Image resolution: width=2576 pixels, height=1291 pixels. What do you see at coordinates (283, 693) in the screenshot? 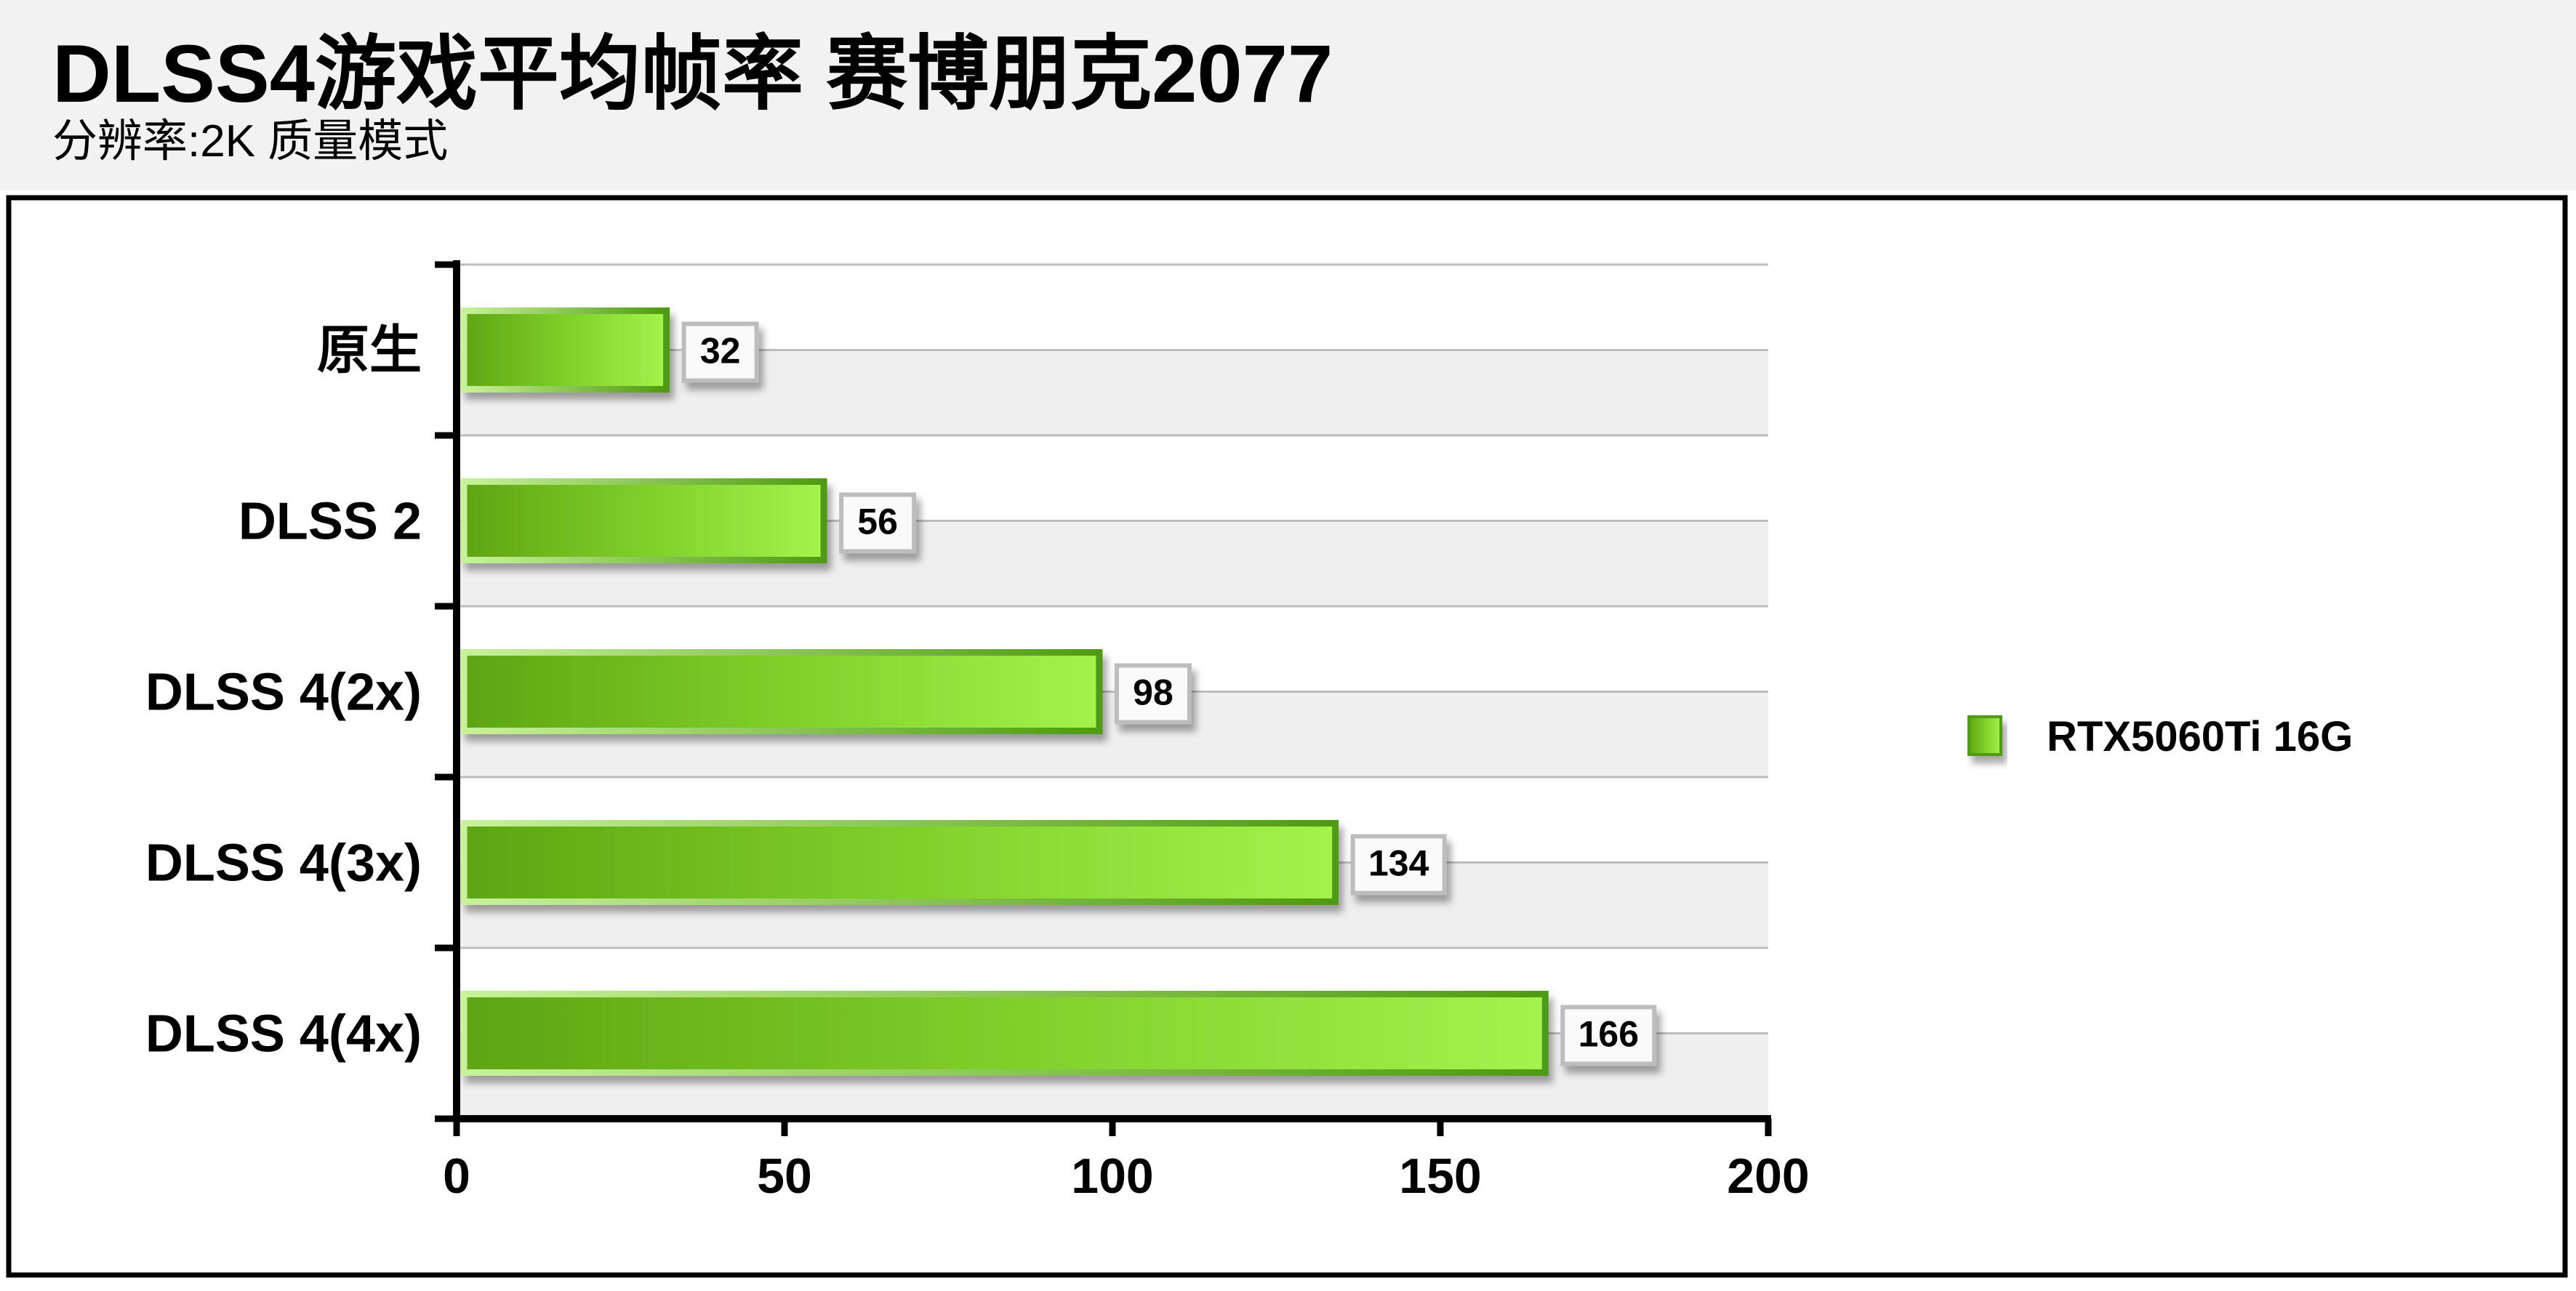
I see `category-label: DLSS 4(2x)` at bounding box center [283, 693].